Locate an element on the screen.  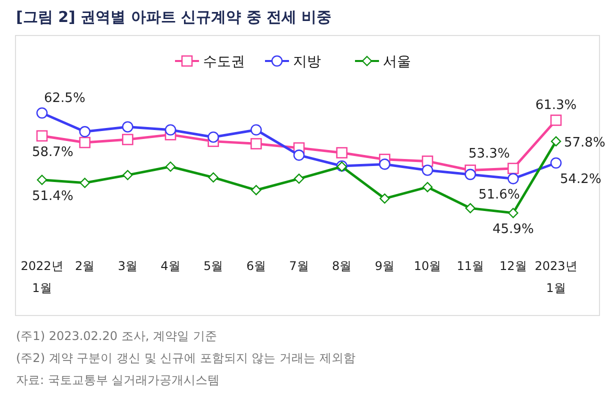
data-label: 51.6% is located at coordinates (499, 195).